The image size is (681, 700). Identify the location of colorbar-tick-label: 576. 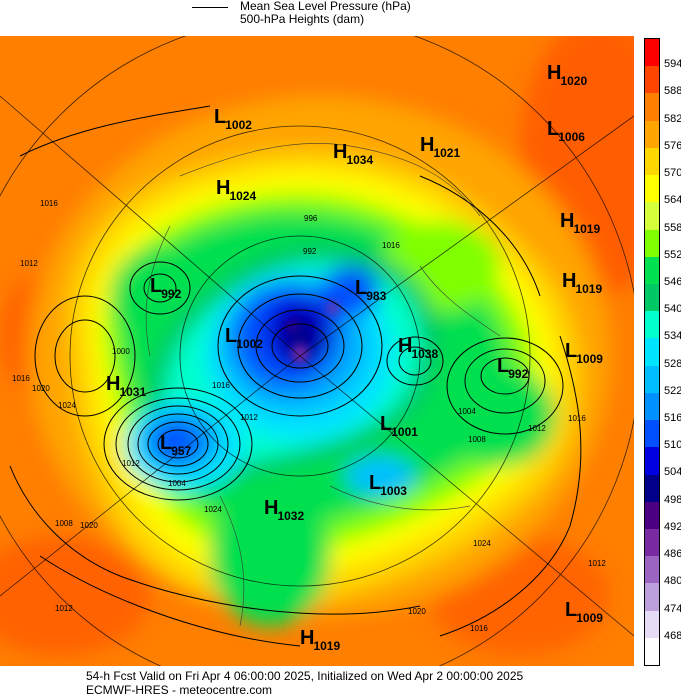
(672, 145).